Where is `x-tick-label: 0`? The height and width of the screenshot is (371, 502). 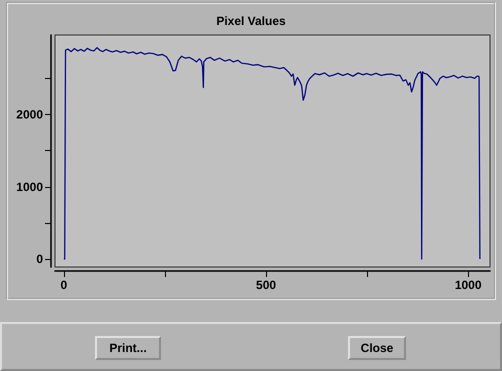
x-tick-label: 0 is located at coordinates (64, 285).